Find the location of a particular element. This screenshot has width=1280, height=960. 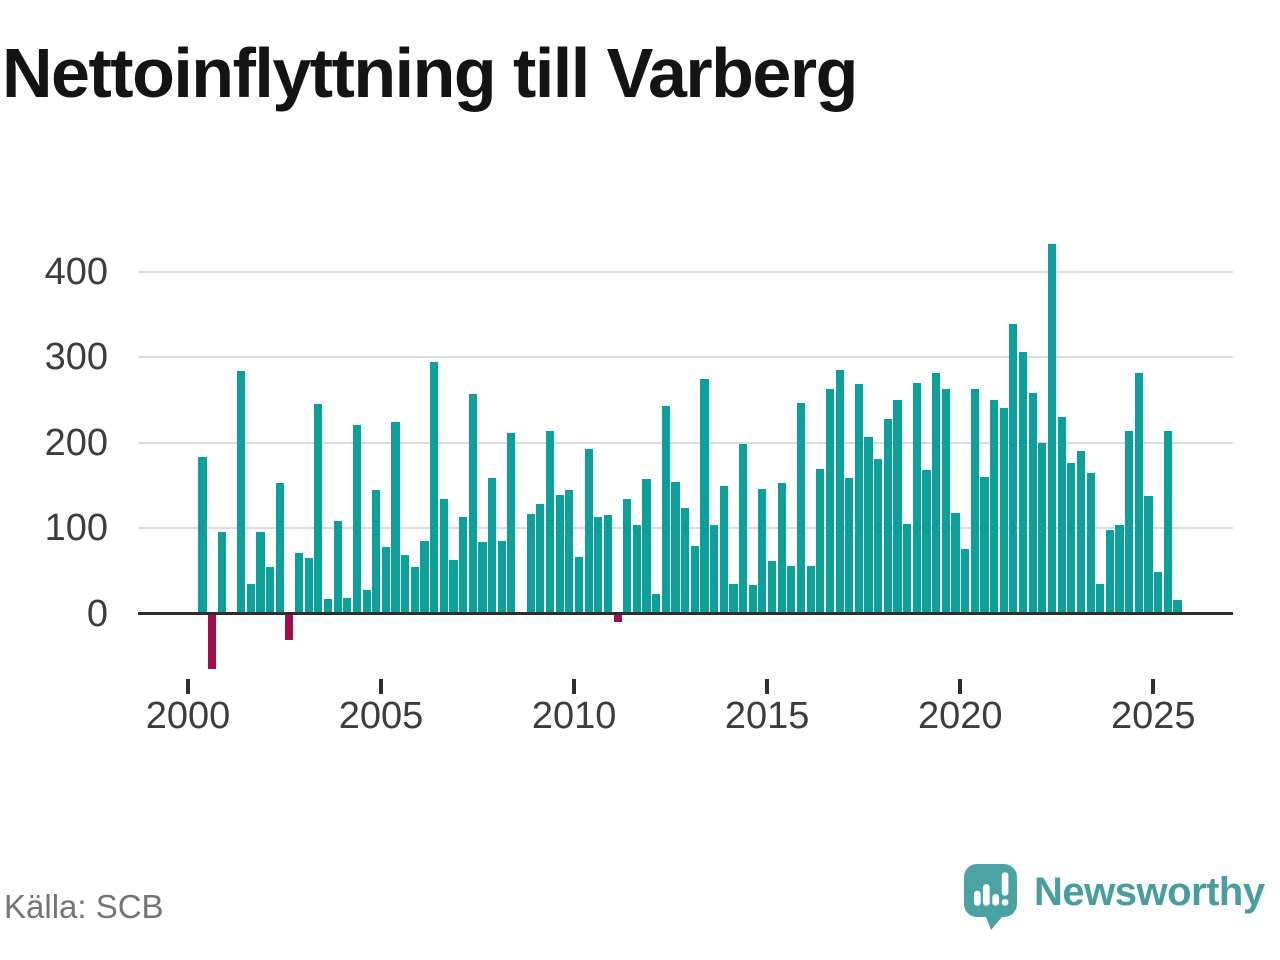

bar-2002-Q2 is located at coordinates (289, 626).